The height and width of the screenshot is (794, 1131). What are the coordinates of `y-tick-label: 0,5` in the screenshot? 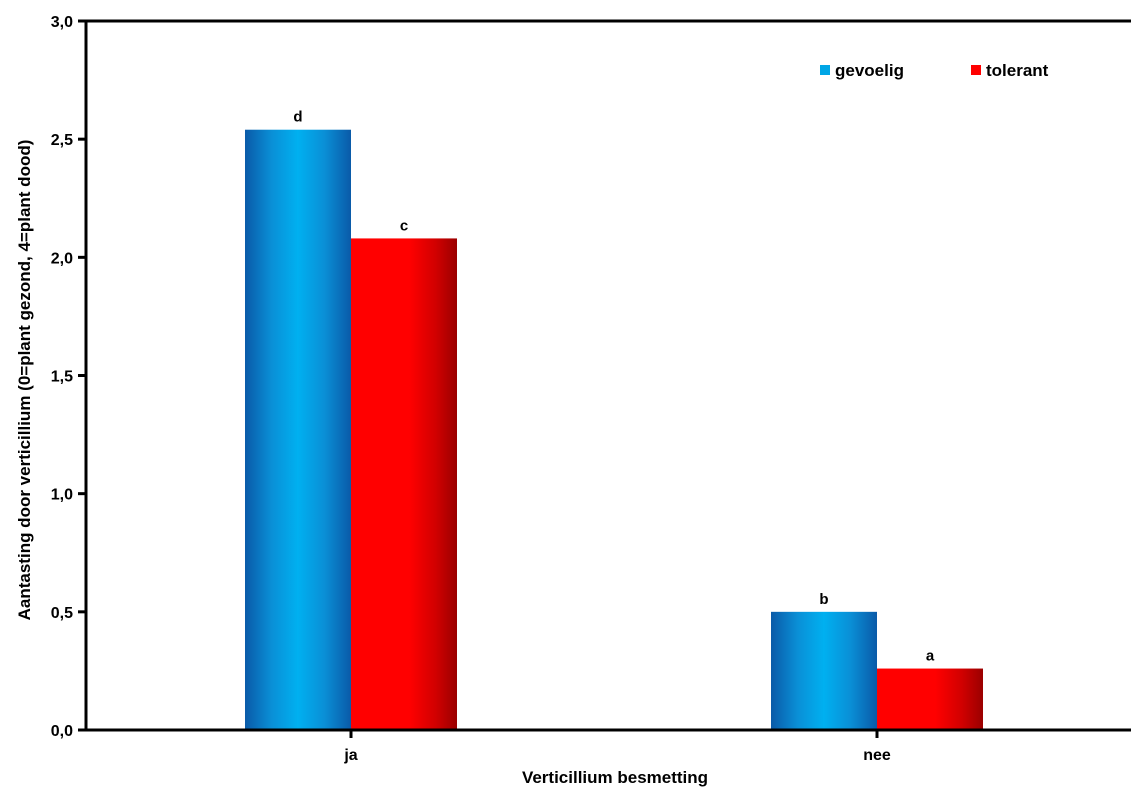 It's located at (62, 613).